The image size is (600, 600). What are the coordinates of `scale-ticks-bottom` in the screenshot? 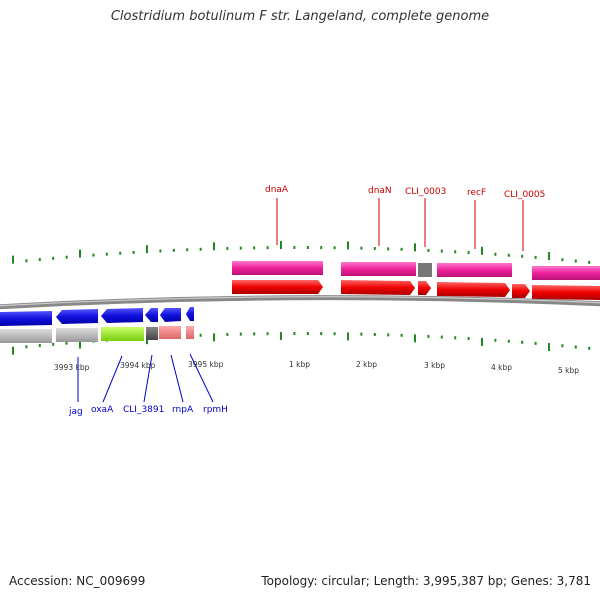 It's located at (301, 343).